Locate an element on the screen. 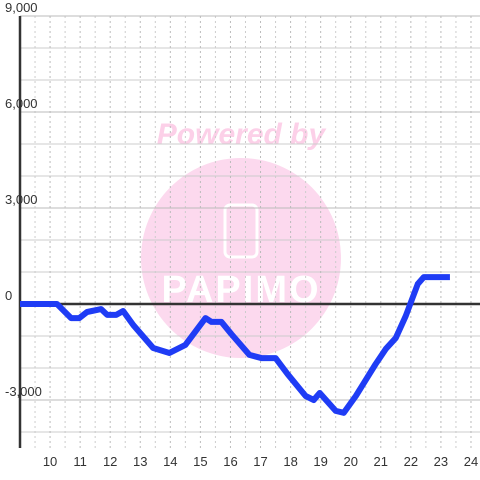 The image size is (480, 480). watermark-icon is located at coordinates (241, 231).